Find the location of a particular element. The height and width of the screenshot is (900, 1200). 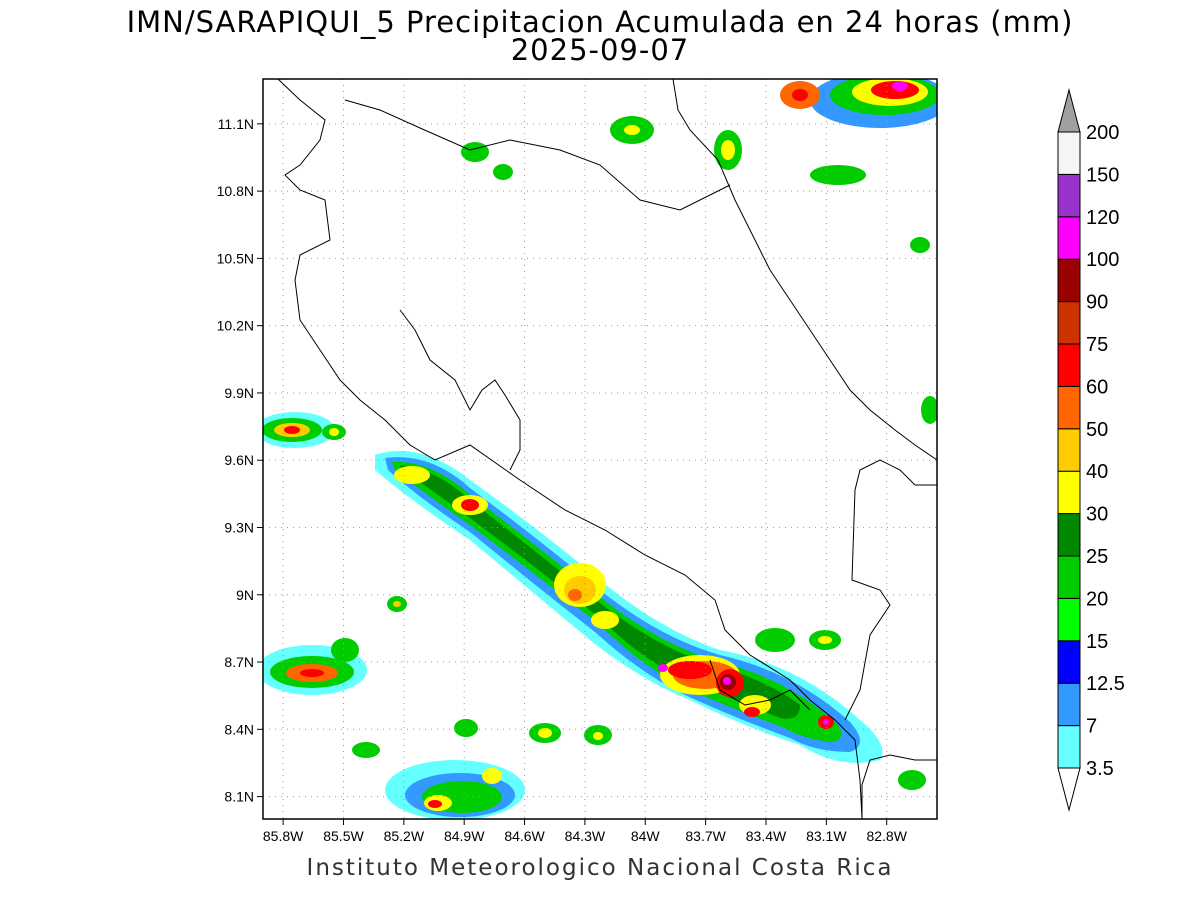

nicoya-gulf-coast is located at coordinates (460, 390).